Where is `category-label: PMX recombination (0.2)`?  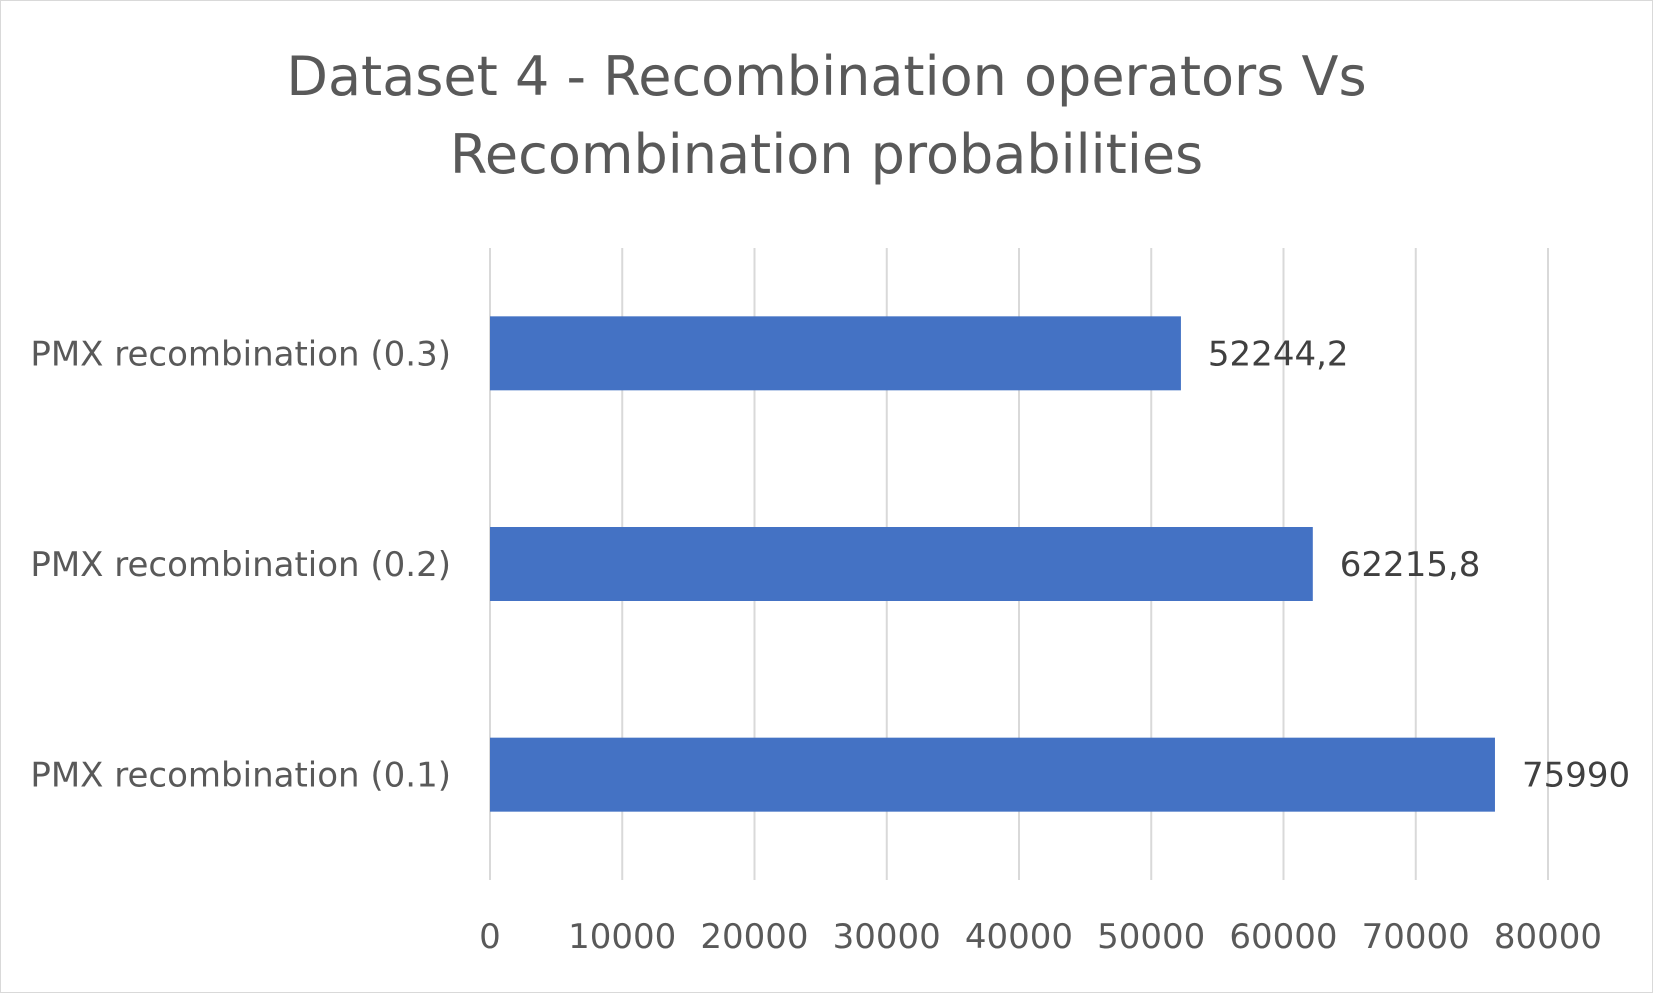
category-label: PMX recombination (0.2) is located at coordinates (240, 565).